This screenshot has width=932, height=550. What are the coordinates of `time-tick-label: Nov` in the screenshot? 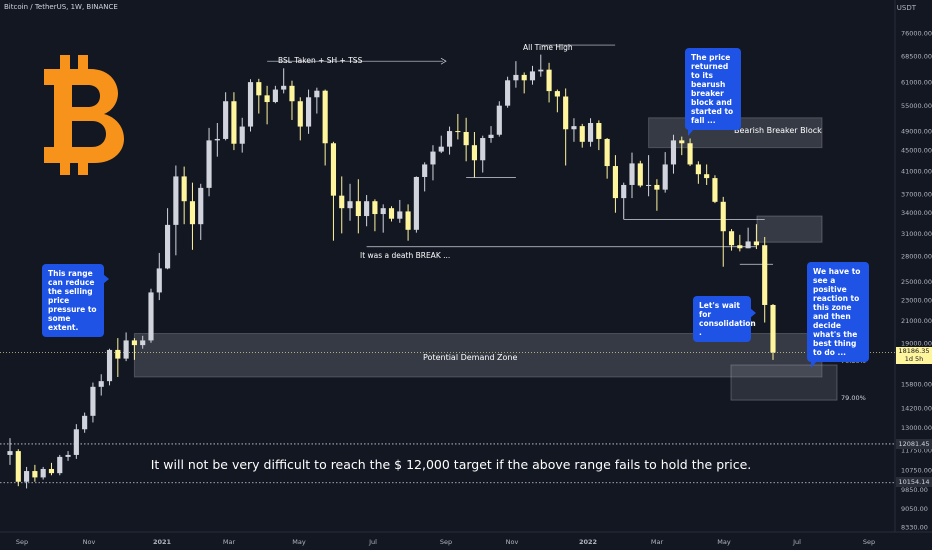 It's located at (512, 542).